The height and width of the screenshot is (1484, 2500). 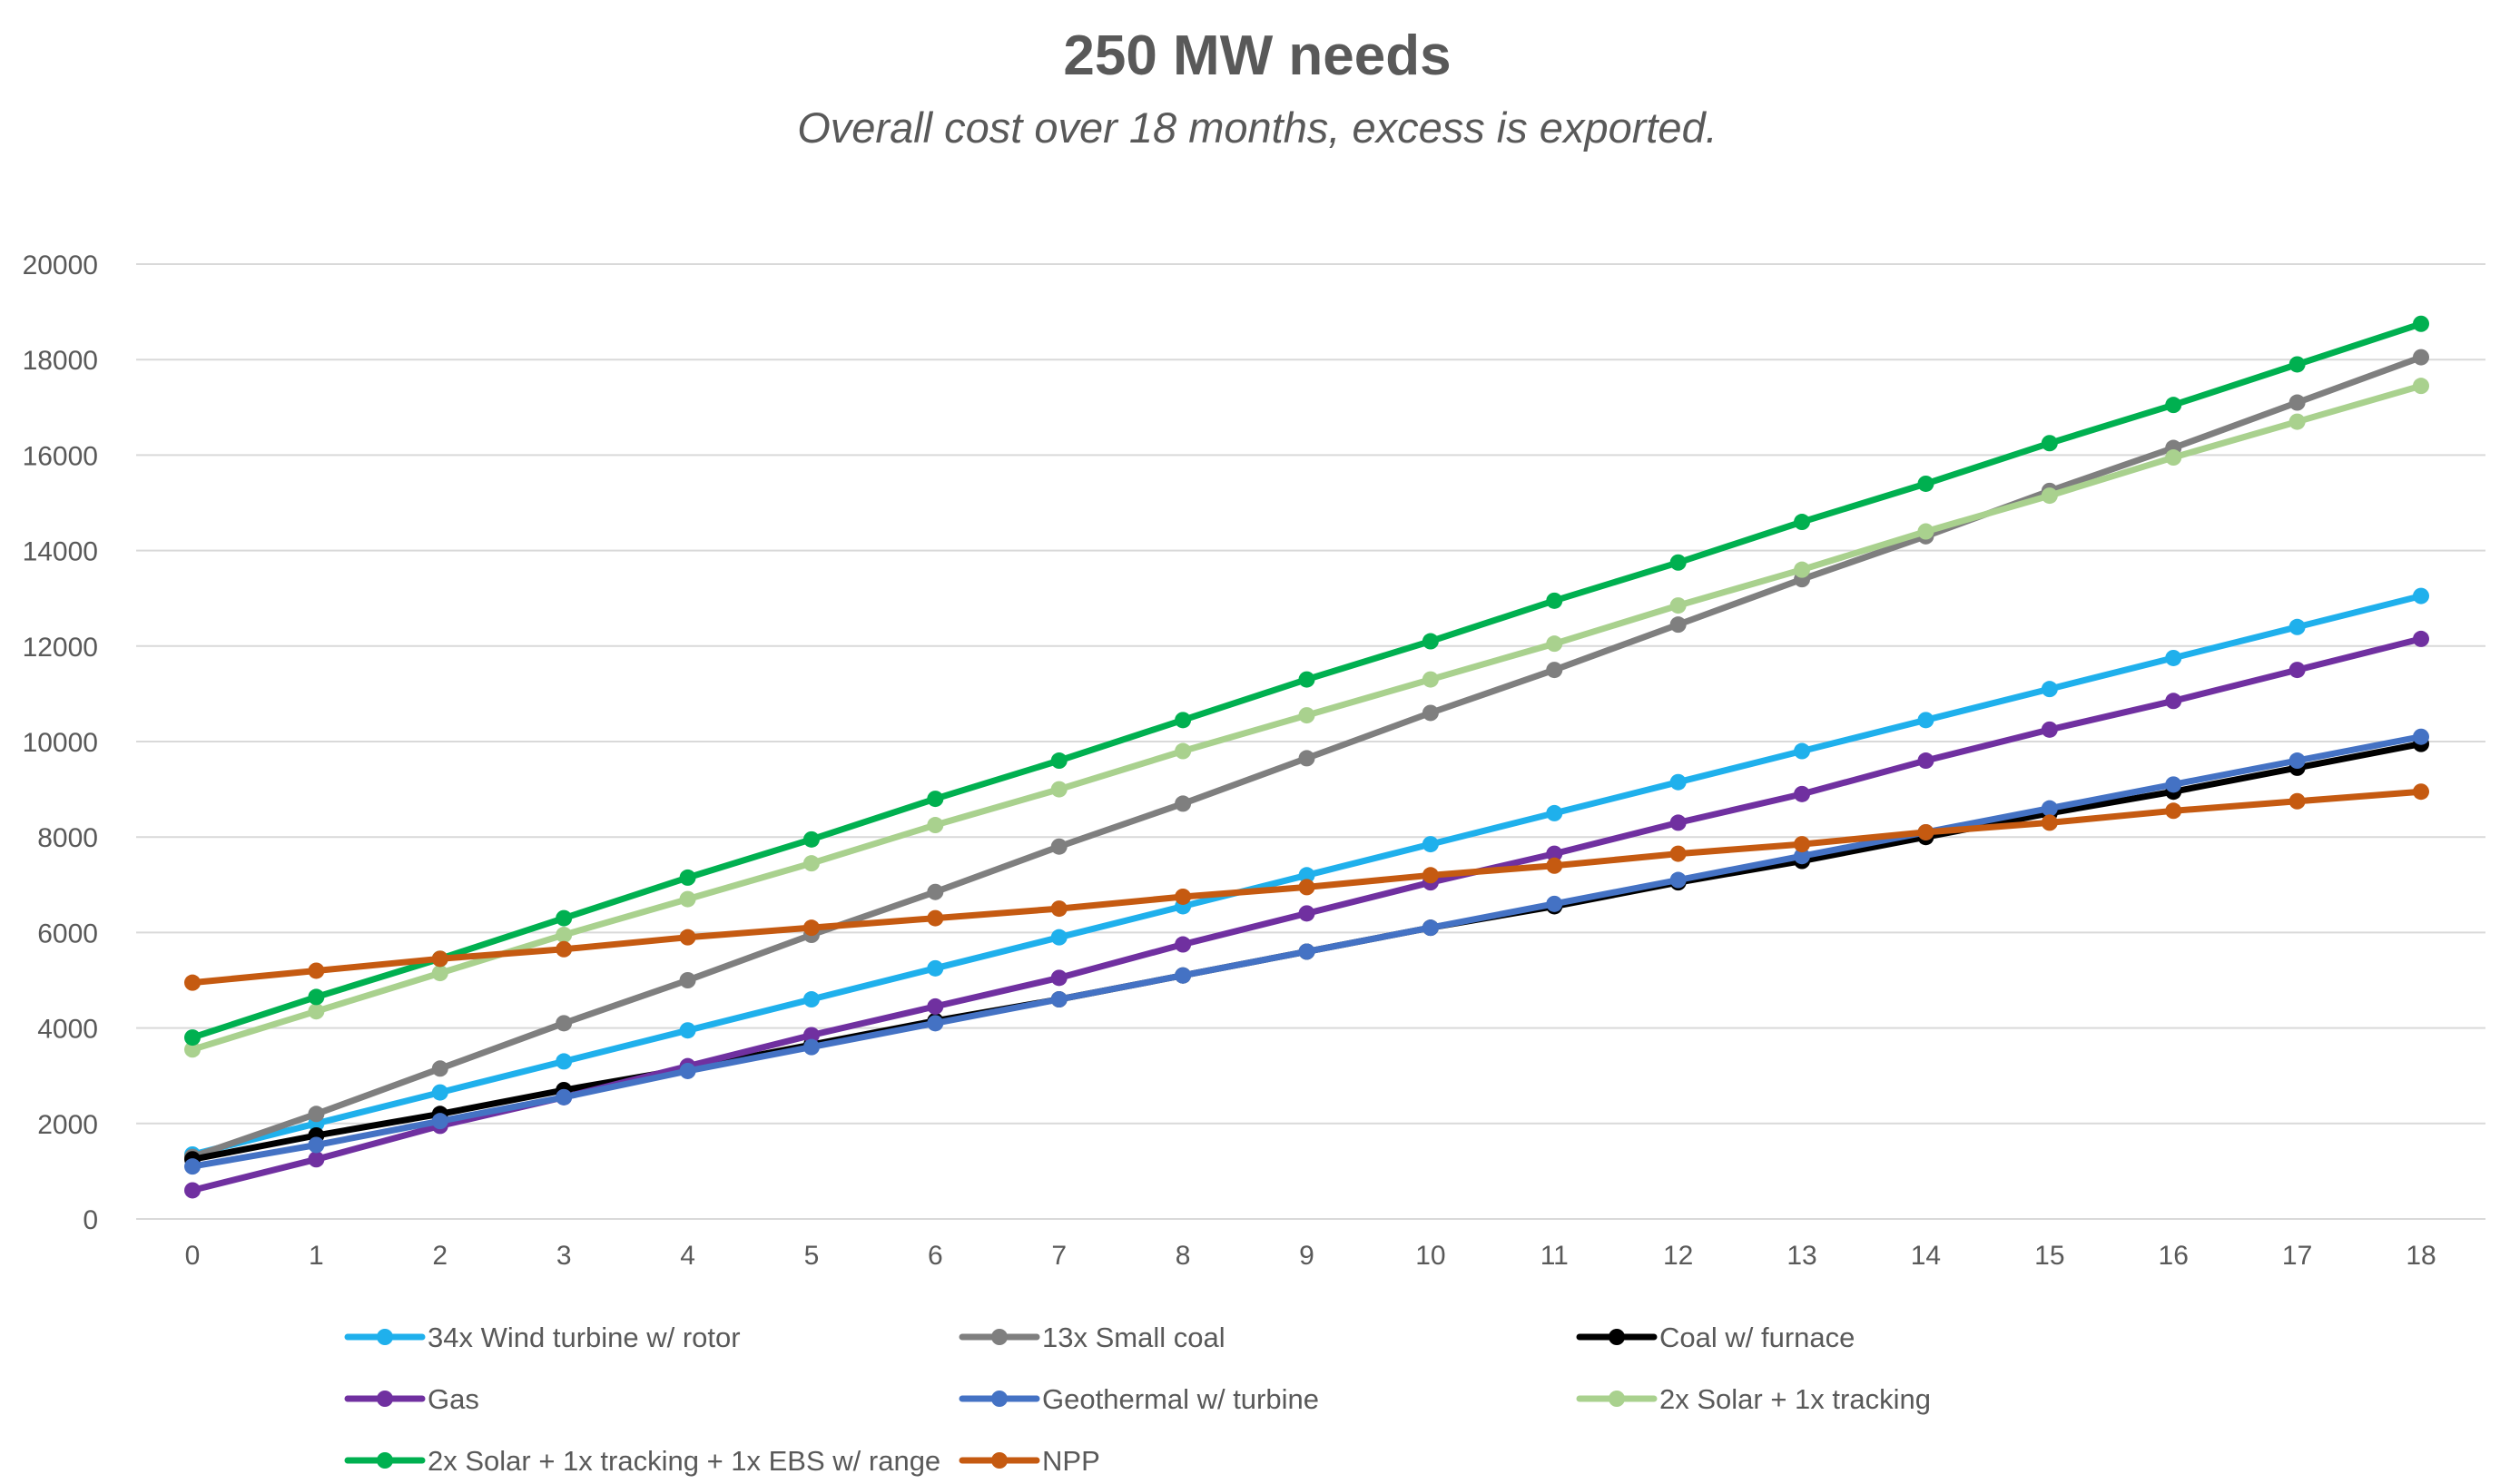 I want to click on legend-item: 13x Small coal, so click(x=1092, y=1337).